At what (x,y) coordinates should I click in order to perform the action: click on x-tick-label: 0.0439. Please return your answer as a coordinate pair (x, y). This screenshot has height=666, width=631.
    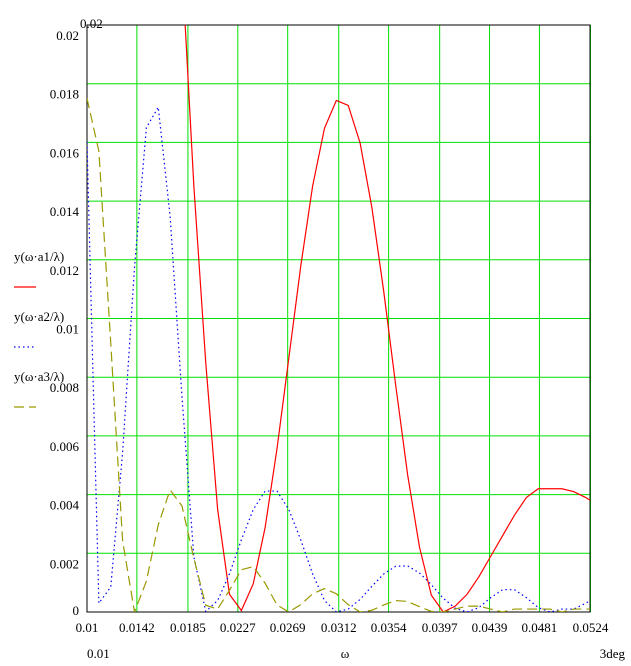
    Looking at the image, I should click on (490, 627).